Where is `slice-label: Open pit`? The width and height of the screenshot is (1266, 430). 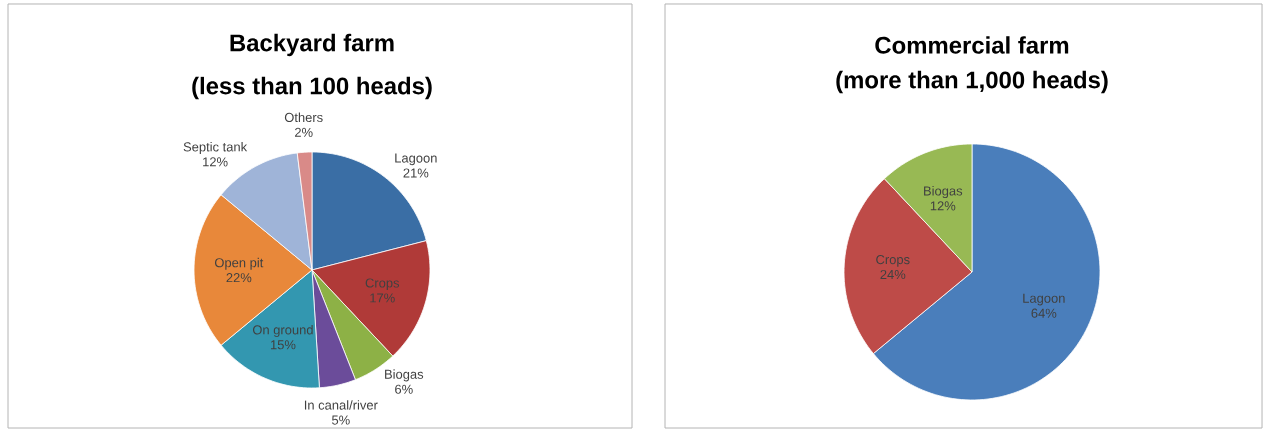
slice-label: Open pit is located at coordinates (239, 263).